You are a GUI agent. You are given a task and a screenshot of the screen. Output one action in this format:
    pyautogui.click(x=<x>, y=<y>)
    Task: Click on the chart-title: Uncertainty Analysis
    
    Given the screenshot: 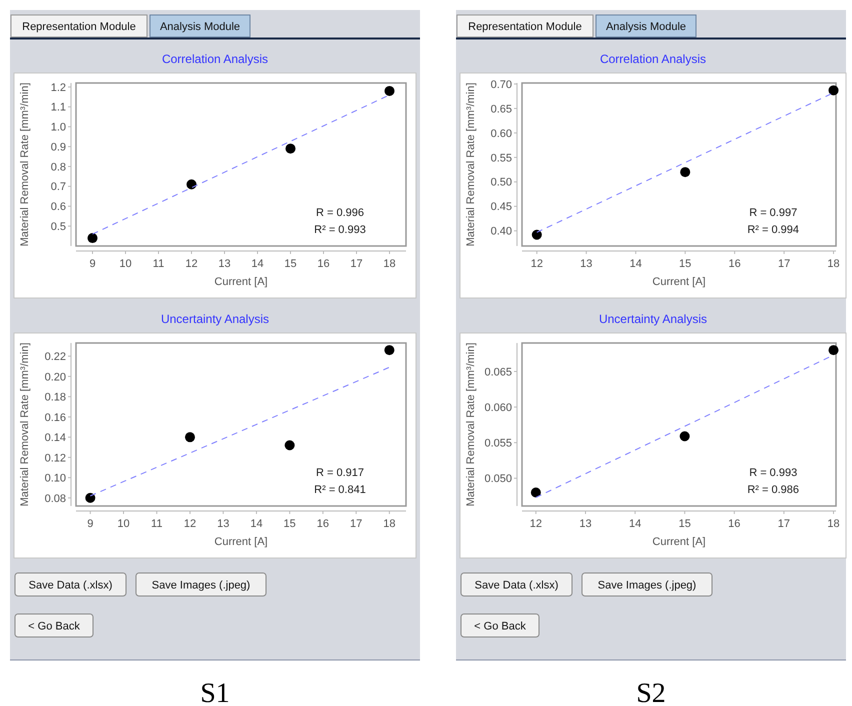 What is the action you would take?
    pyautogui.click(x=215, y=319)
    